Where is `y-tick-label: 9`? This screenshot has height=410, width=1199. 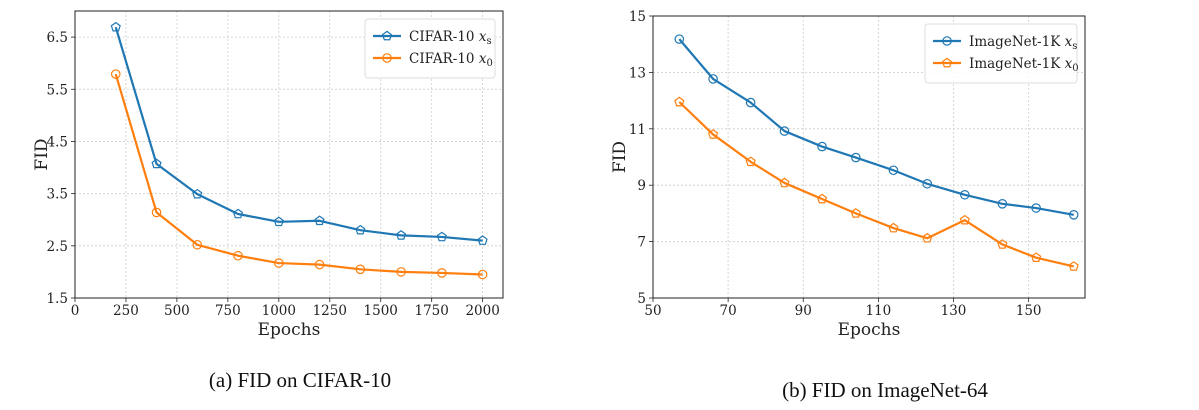
y-tick-label: 9 is located at coordinates (641, 186).